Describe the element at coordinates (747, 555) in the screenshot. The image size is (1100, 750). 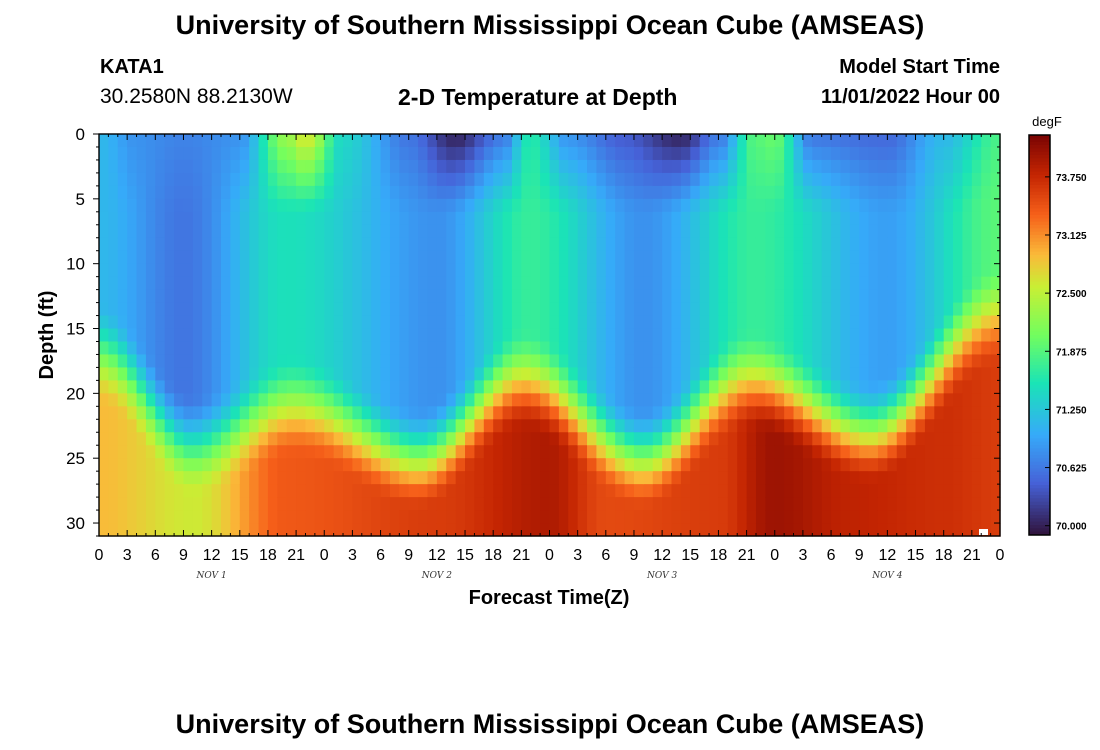
I see `x-tick-label: 21` at that location.